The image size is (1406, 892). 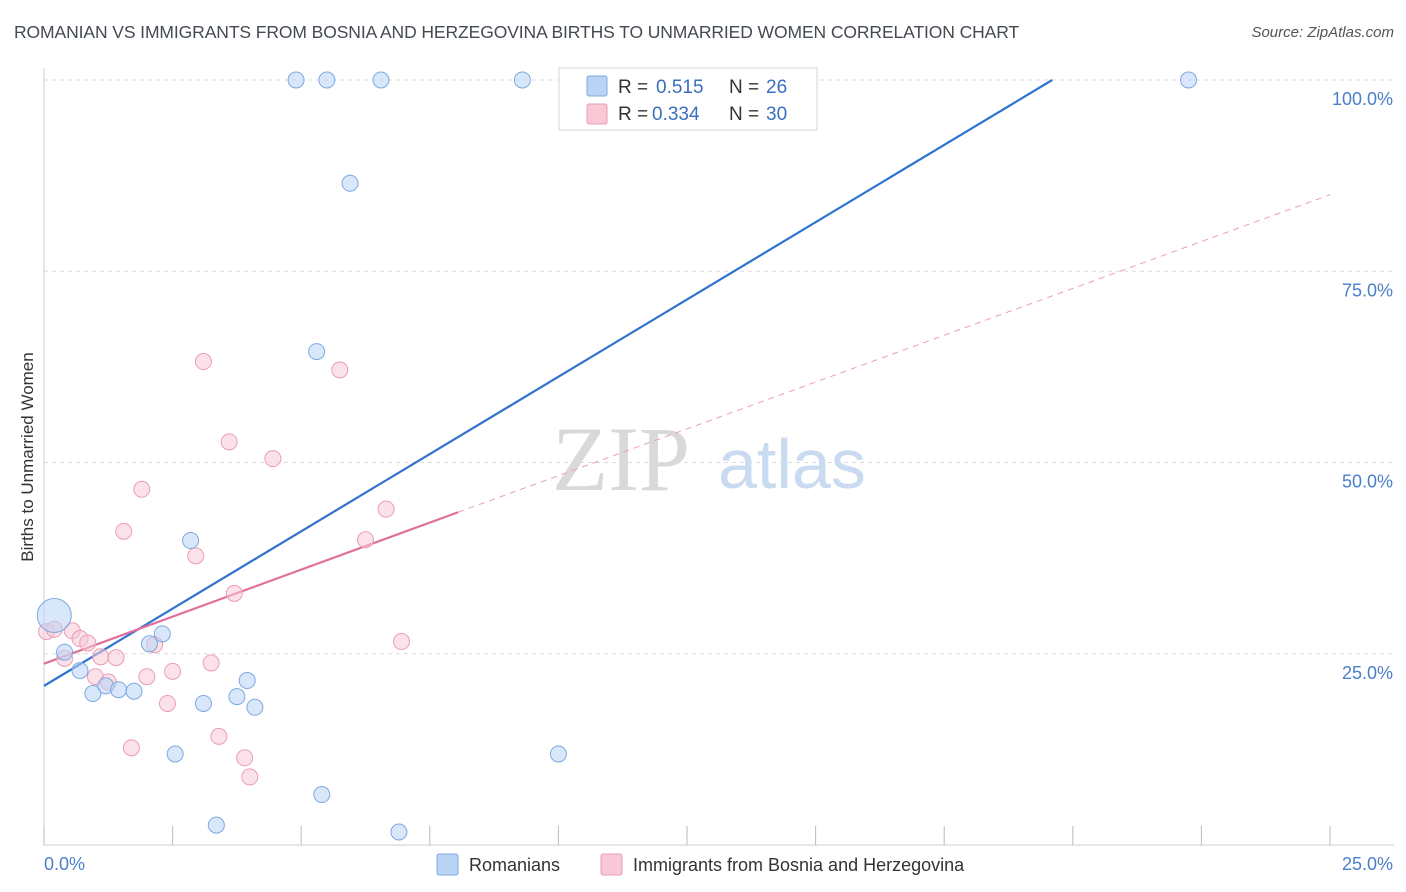 I want to click on source-label: Source: ZipAtlas.com, so click(x=1322, y=32).